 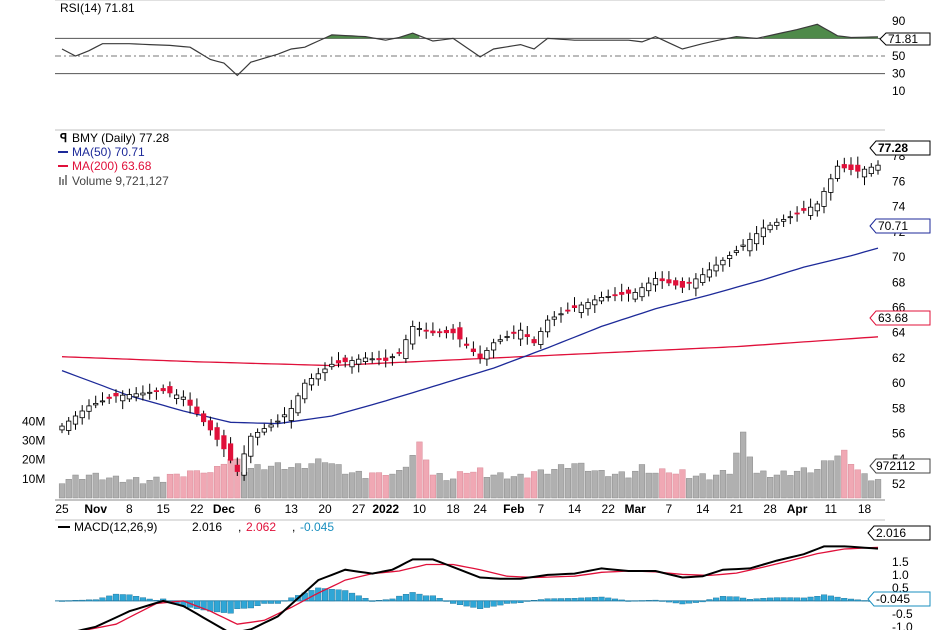 I want to click on x-axis-label: 14, so click(x=703, y=509).